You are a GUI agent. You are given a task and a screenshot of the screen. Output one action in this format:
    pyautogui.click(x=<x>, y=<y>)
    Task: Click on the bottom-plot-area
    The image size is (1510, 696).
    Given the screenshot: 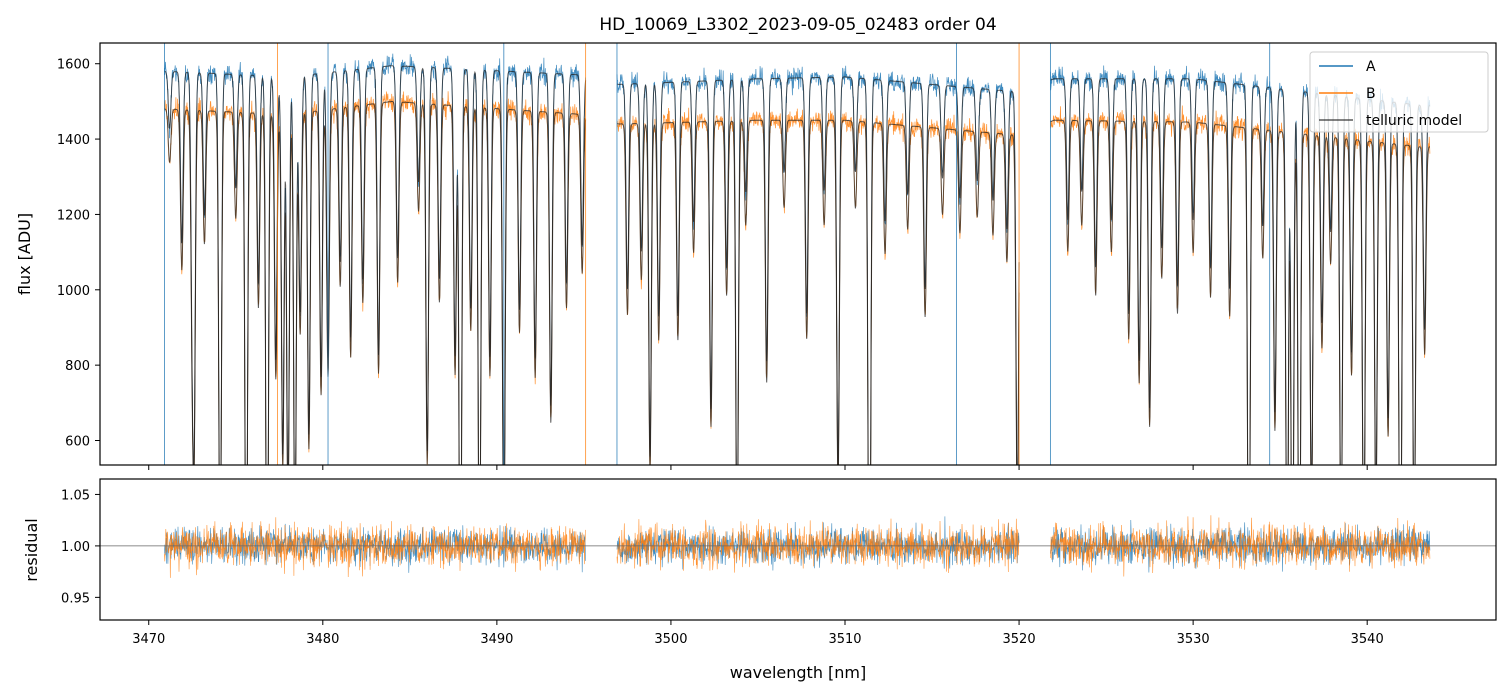 What is the action you would take?
    pyautogui.click(x=798, y=546)
    